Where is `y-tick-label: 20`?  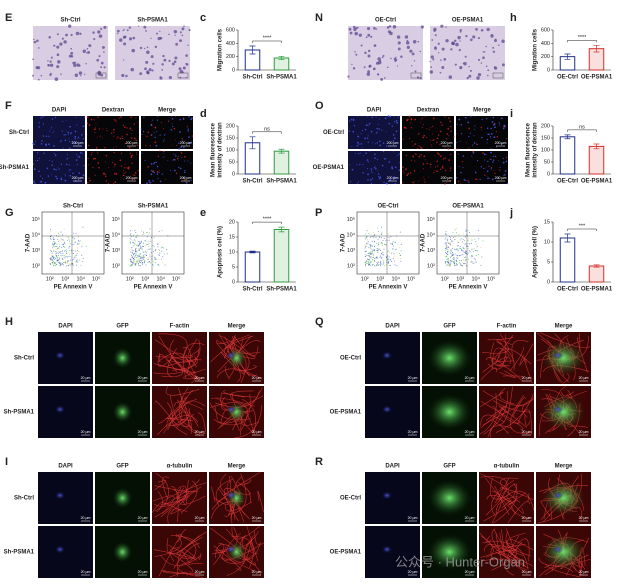 y-tick-label: 20 is located at coordinates (232, 222).